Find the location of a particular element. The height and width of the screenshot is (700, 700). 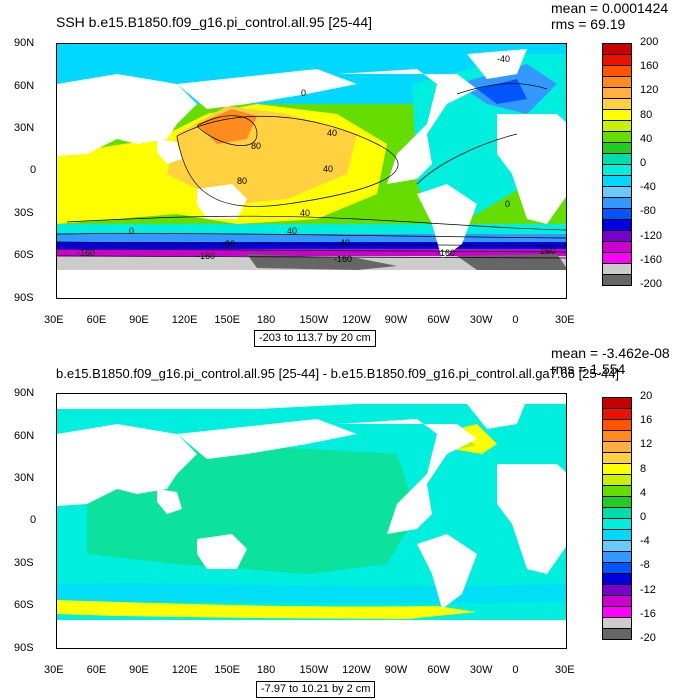

colorbar-label: -20 is located at coordinates (648, 638).